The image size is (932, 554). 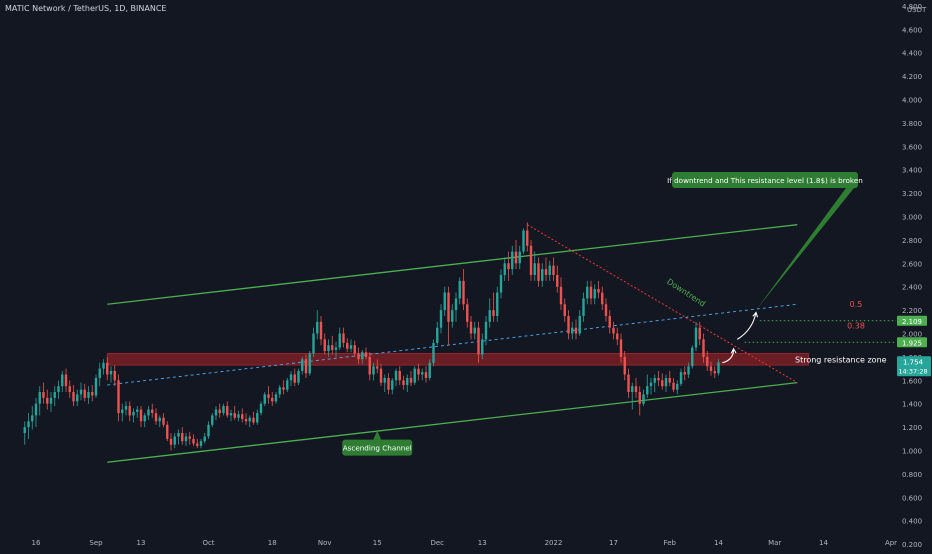 I want to click on x-tick-label: 14, so click(x=823, y=543).